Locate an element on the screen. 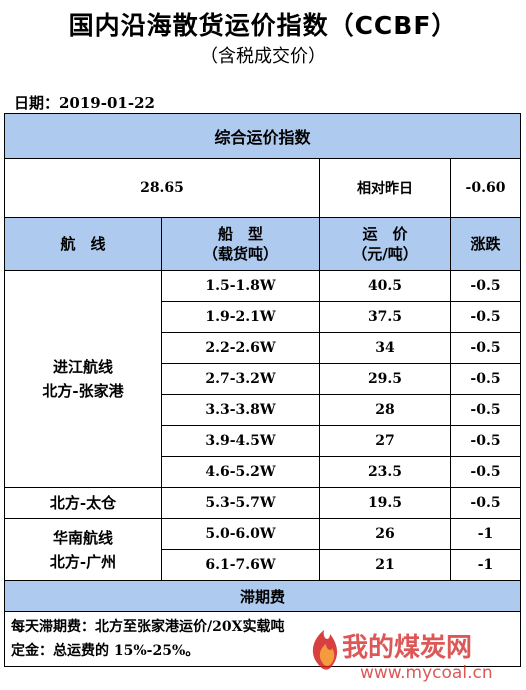  table-row: 6.1-7.6W 21 -1 is located at coordinates (263, 565).